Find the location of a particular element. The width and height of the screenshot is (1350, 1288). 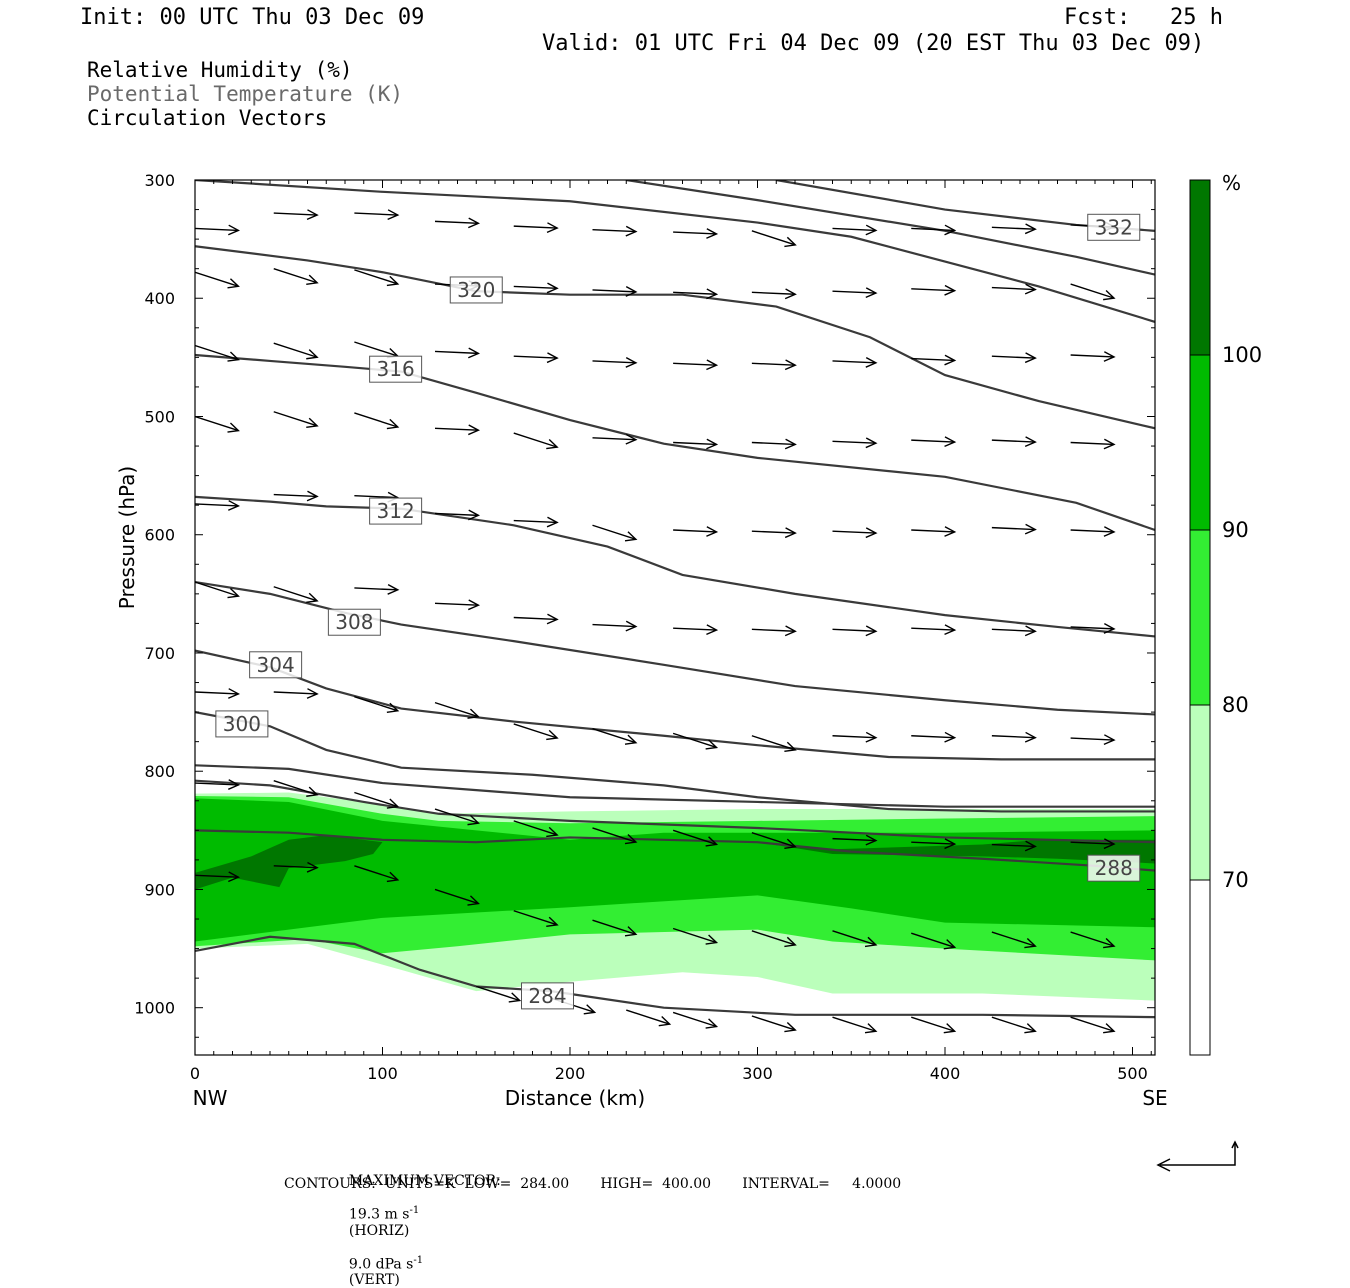

y-tick-label: 500 is located at coordinates (159, 416).